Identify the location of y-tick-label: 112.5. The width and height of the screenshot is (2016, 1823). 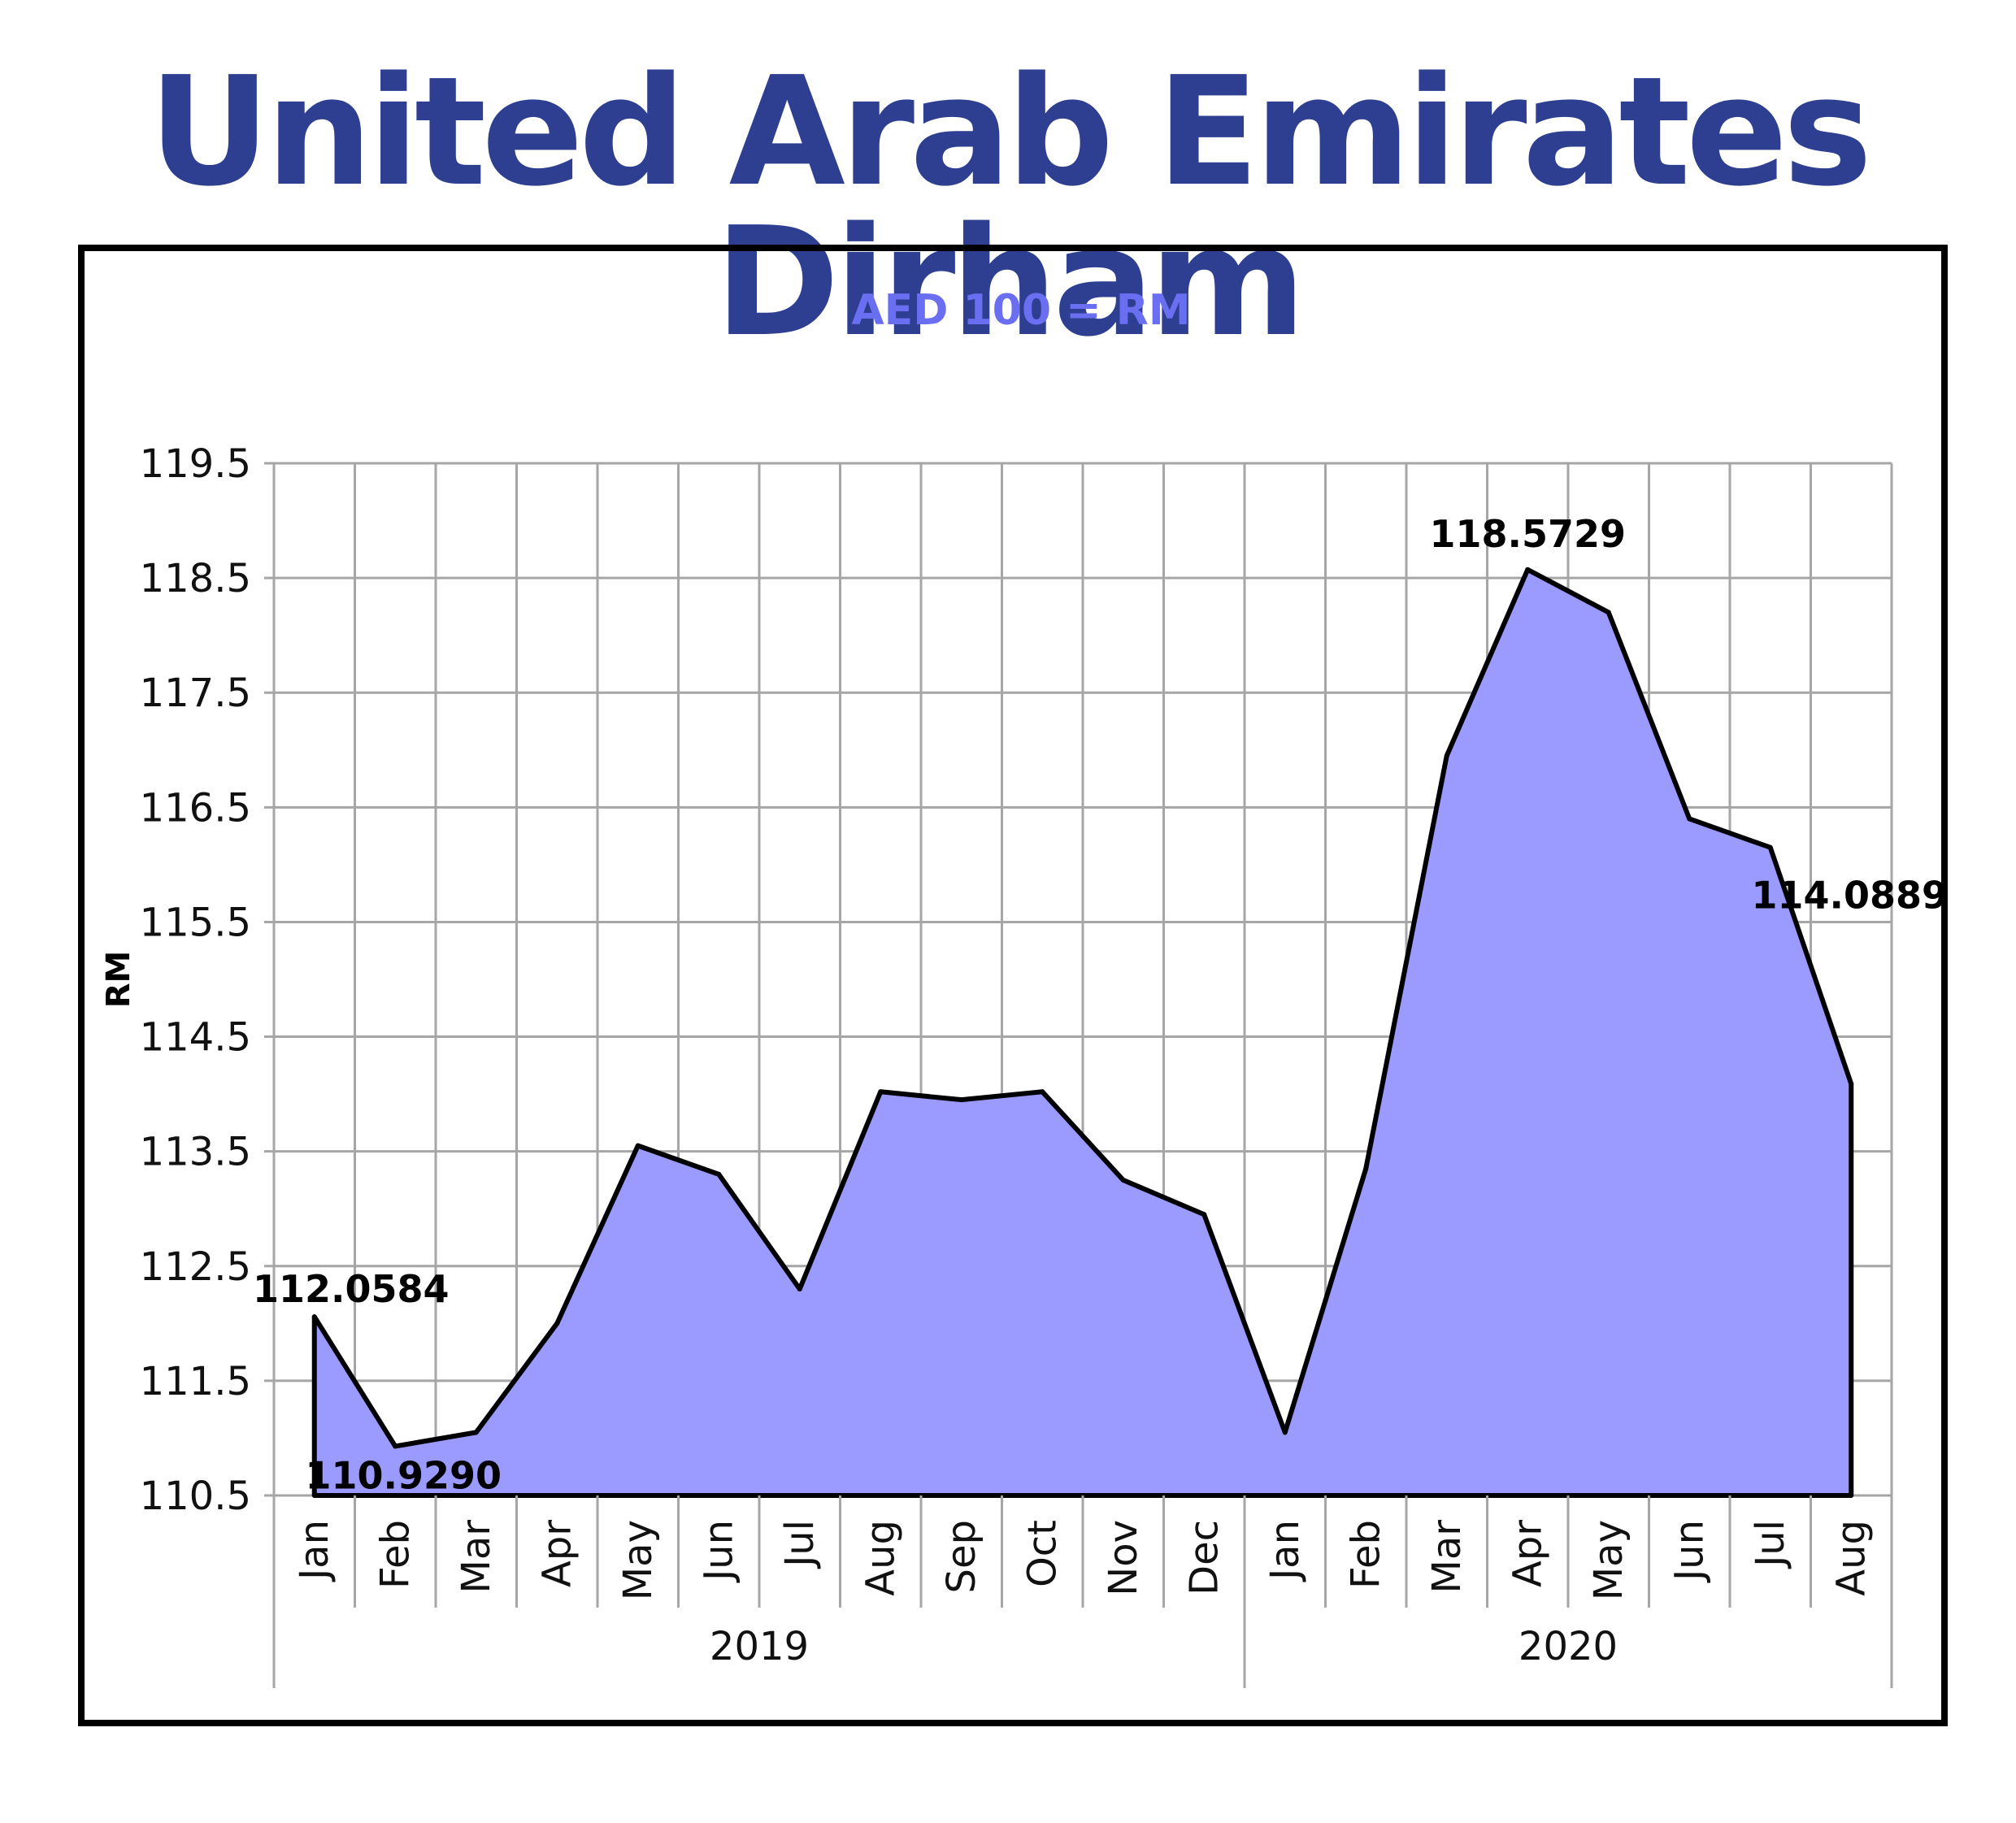
(195, 1267).